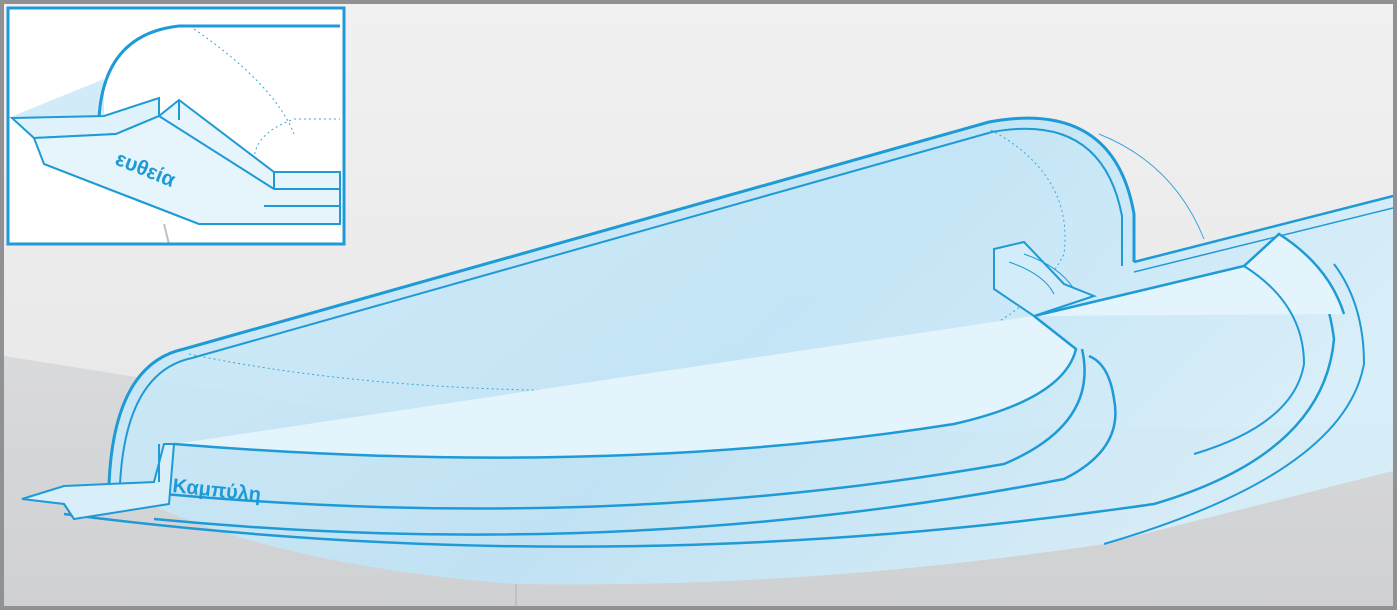 The height and width of the screenshot is (610, 1397). I want to click on inset-border, so click(176, 126).